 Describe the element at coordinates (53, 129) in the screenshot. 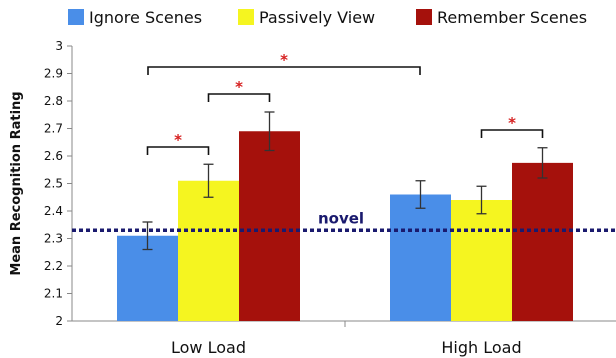

I see `y-tick-label: 2.7` at that location.